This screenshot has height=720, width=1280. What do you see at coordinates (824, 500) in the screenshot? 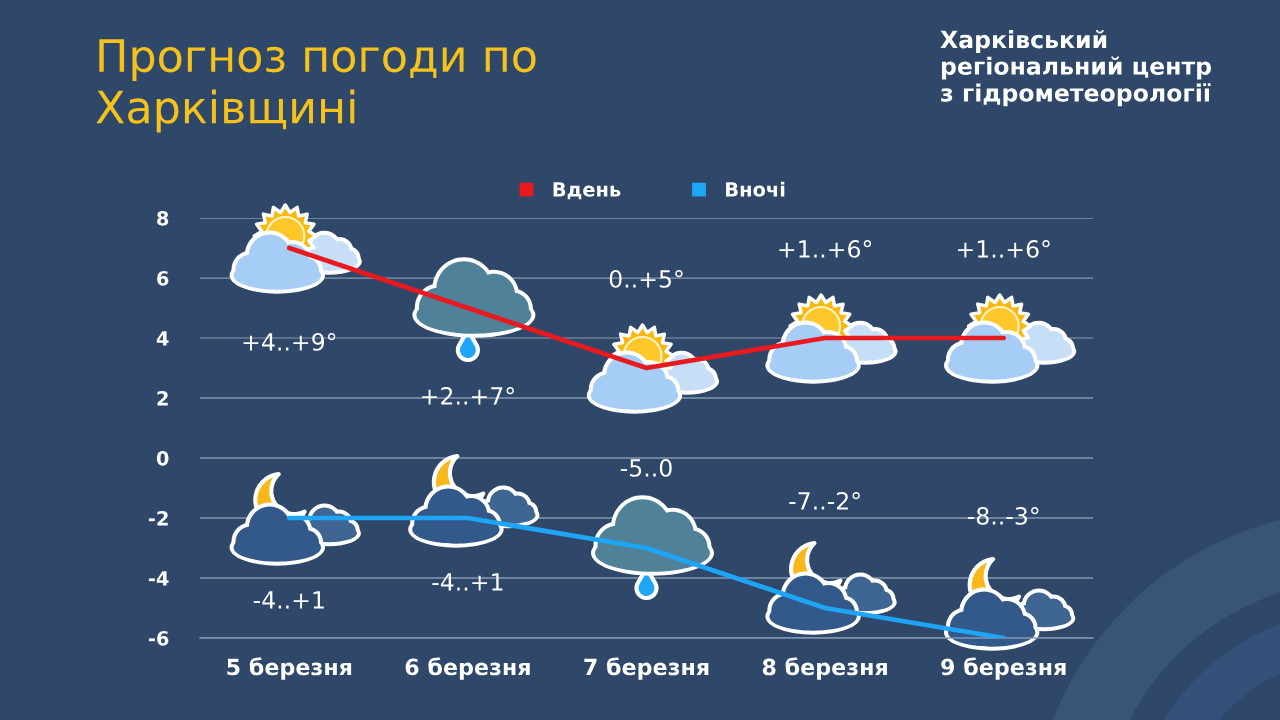
I see `annotation: -7..-2°` at bounding box center [824, 500].